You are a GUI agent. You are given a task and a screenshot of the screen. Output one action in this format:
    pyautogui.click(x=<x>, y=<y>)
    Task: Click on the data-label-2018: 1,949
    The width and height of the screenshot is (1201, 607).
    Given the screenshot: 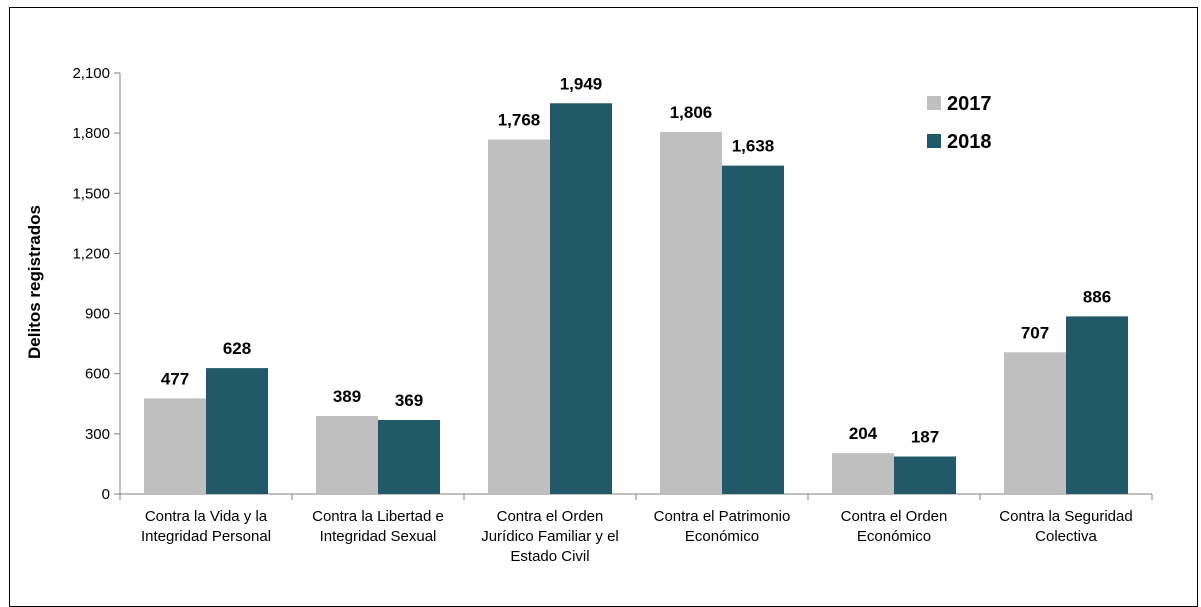 What is the action you would take?
    pyautogui.click(x=581, y=83)
    